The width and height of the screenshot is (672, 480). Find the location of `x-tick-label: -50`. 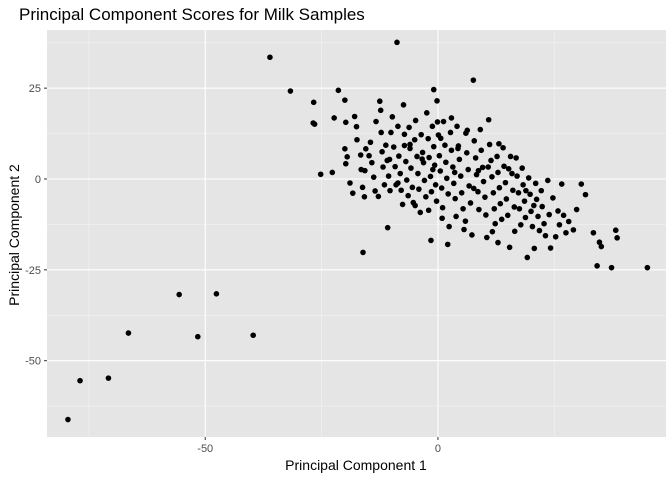

x-tick-label: -50 is located at coordinates (205, 449).